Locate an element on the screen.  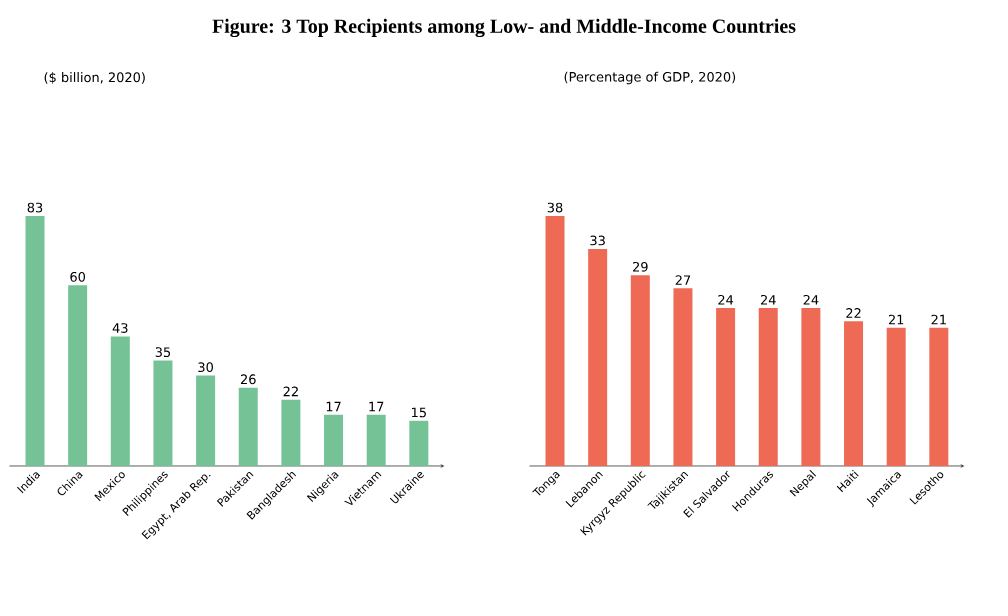
chart-subtitle: ($ billion, 2020) is located at coordinates (94, 78).